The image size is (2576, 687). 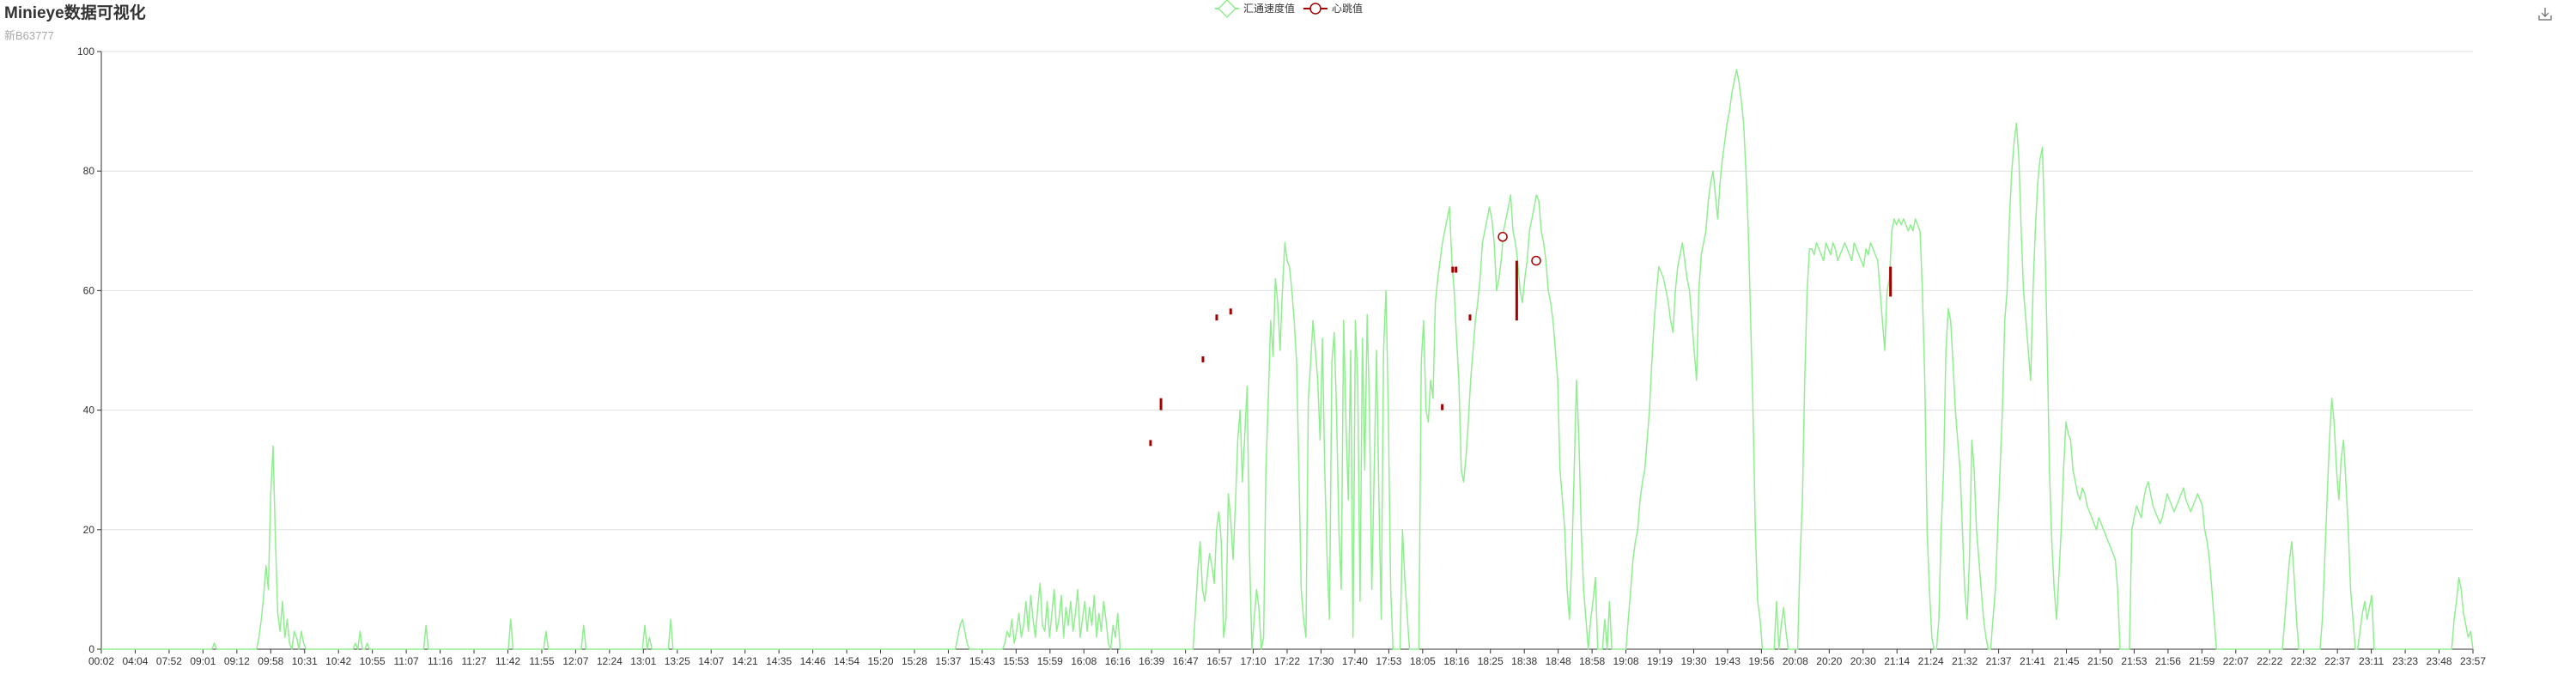 What do you see at coordinates (101, 661) in the screenshot?
I see `x-tick-label: 00:02` at bounding box center [101, 661].